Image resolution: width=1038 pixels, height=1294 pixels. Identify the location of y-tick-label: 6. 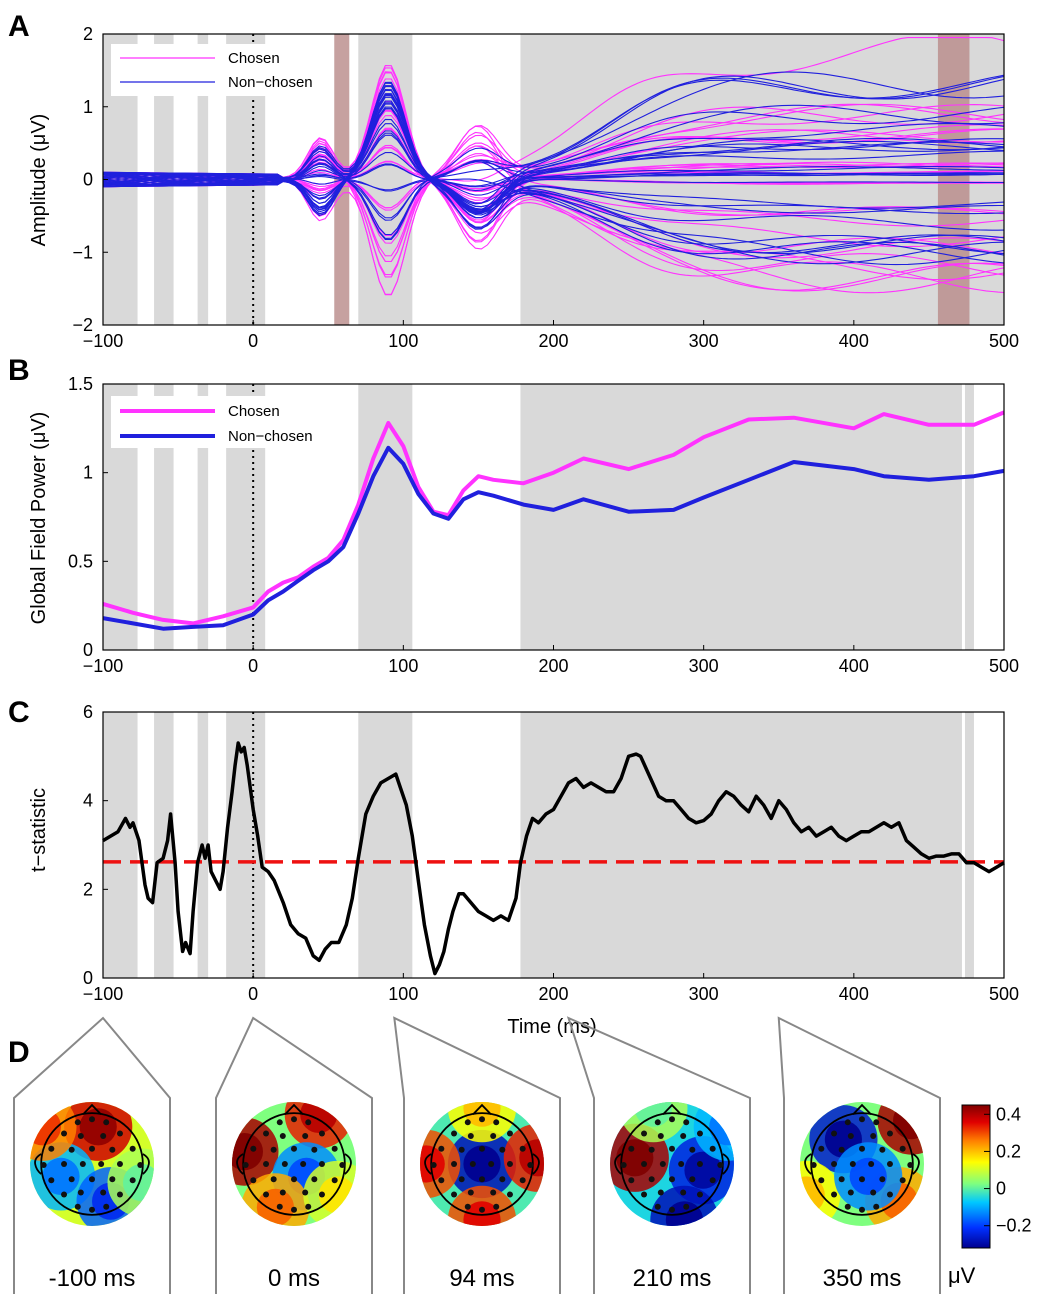
(88, 712).